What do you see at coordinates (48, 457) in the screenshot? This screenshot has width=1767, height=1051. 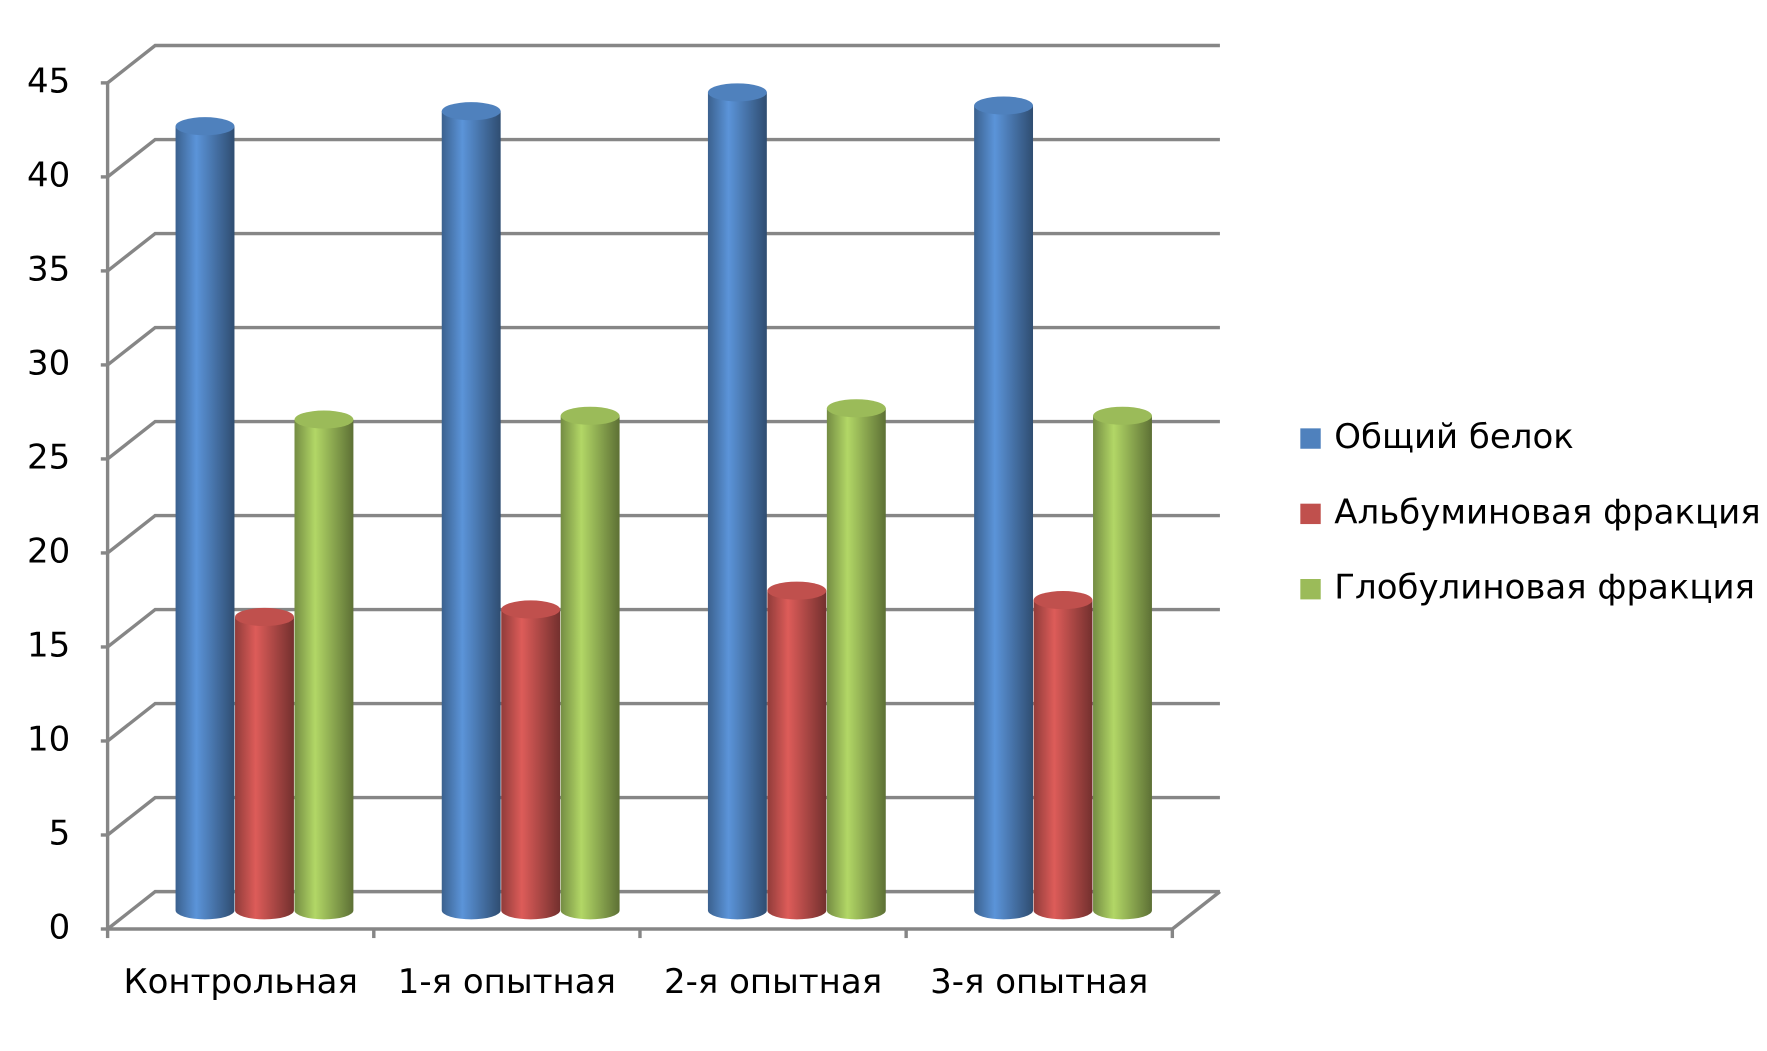 I see `y-tick-label: 25` at bounding box center [48, 457].